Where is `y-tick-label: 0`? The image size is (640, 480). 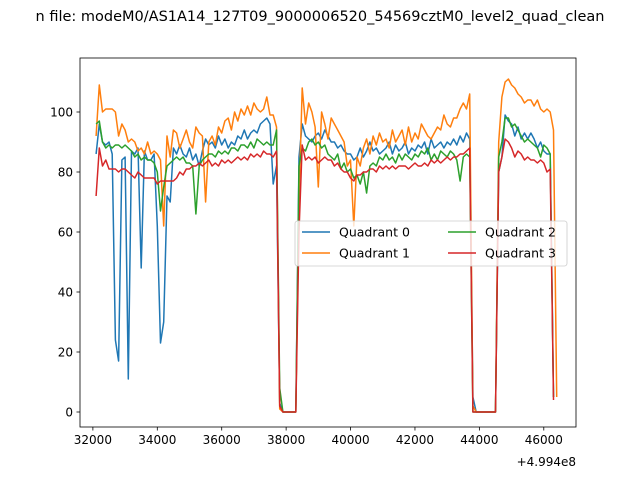
y-tick-label: 0 is located at coordinates (69, 412).